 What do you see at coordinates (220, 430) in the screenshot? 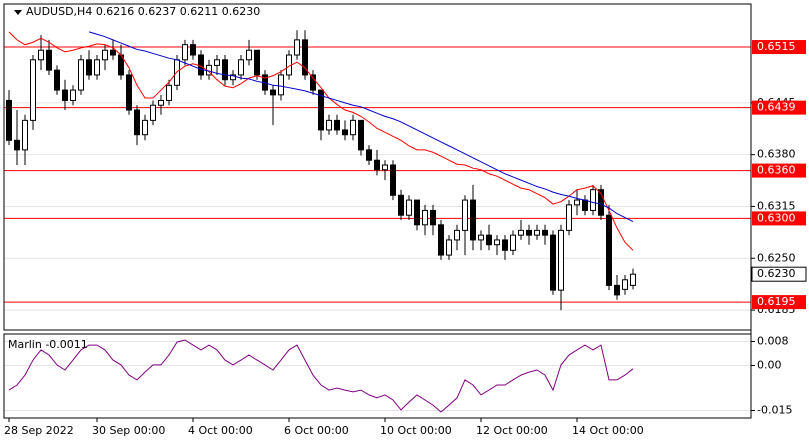
I see `x-tick-label: 4 Oct 00:00` at bounding box center [220, 430].